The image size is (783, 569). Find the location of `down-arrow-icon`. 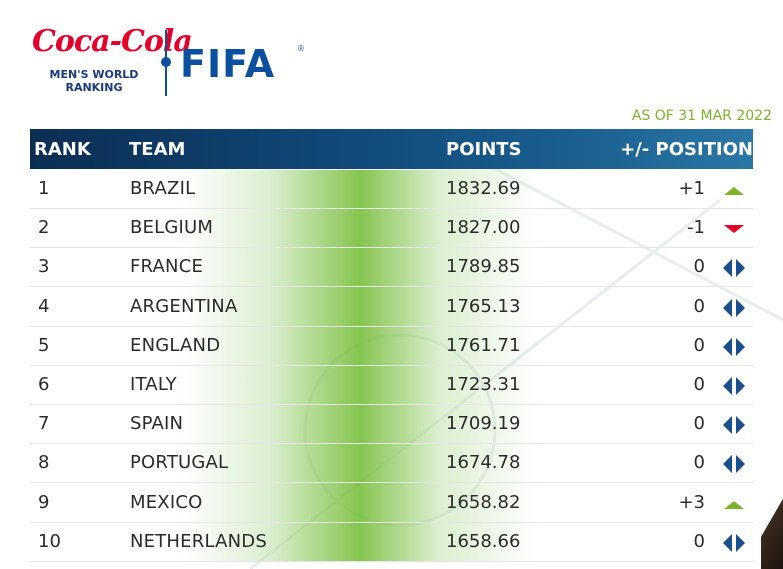

down-arrow-icon is located at coordinates (734, 229).